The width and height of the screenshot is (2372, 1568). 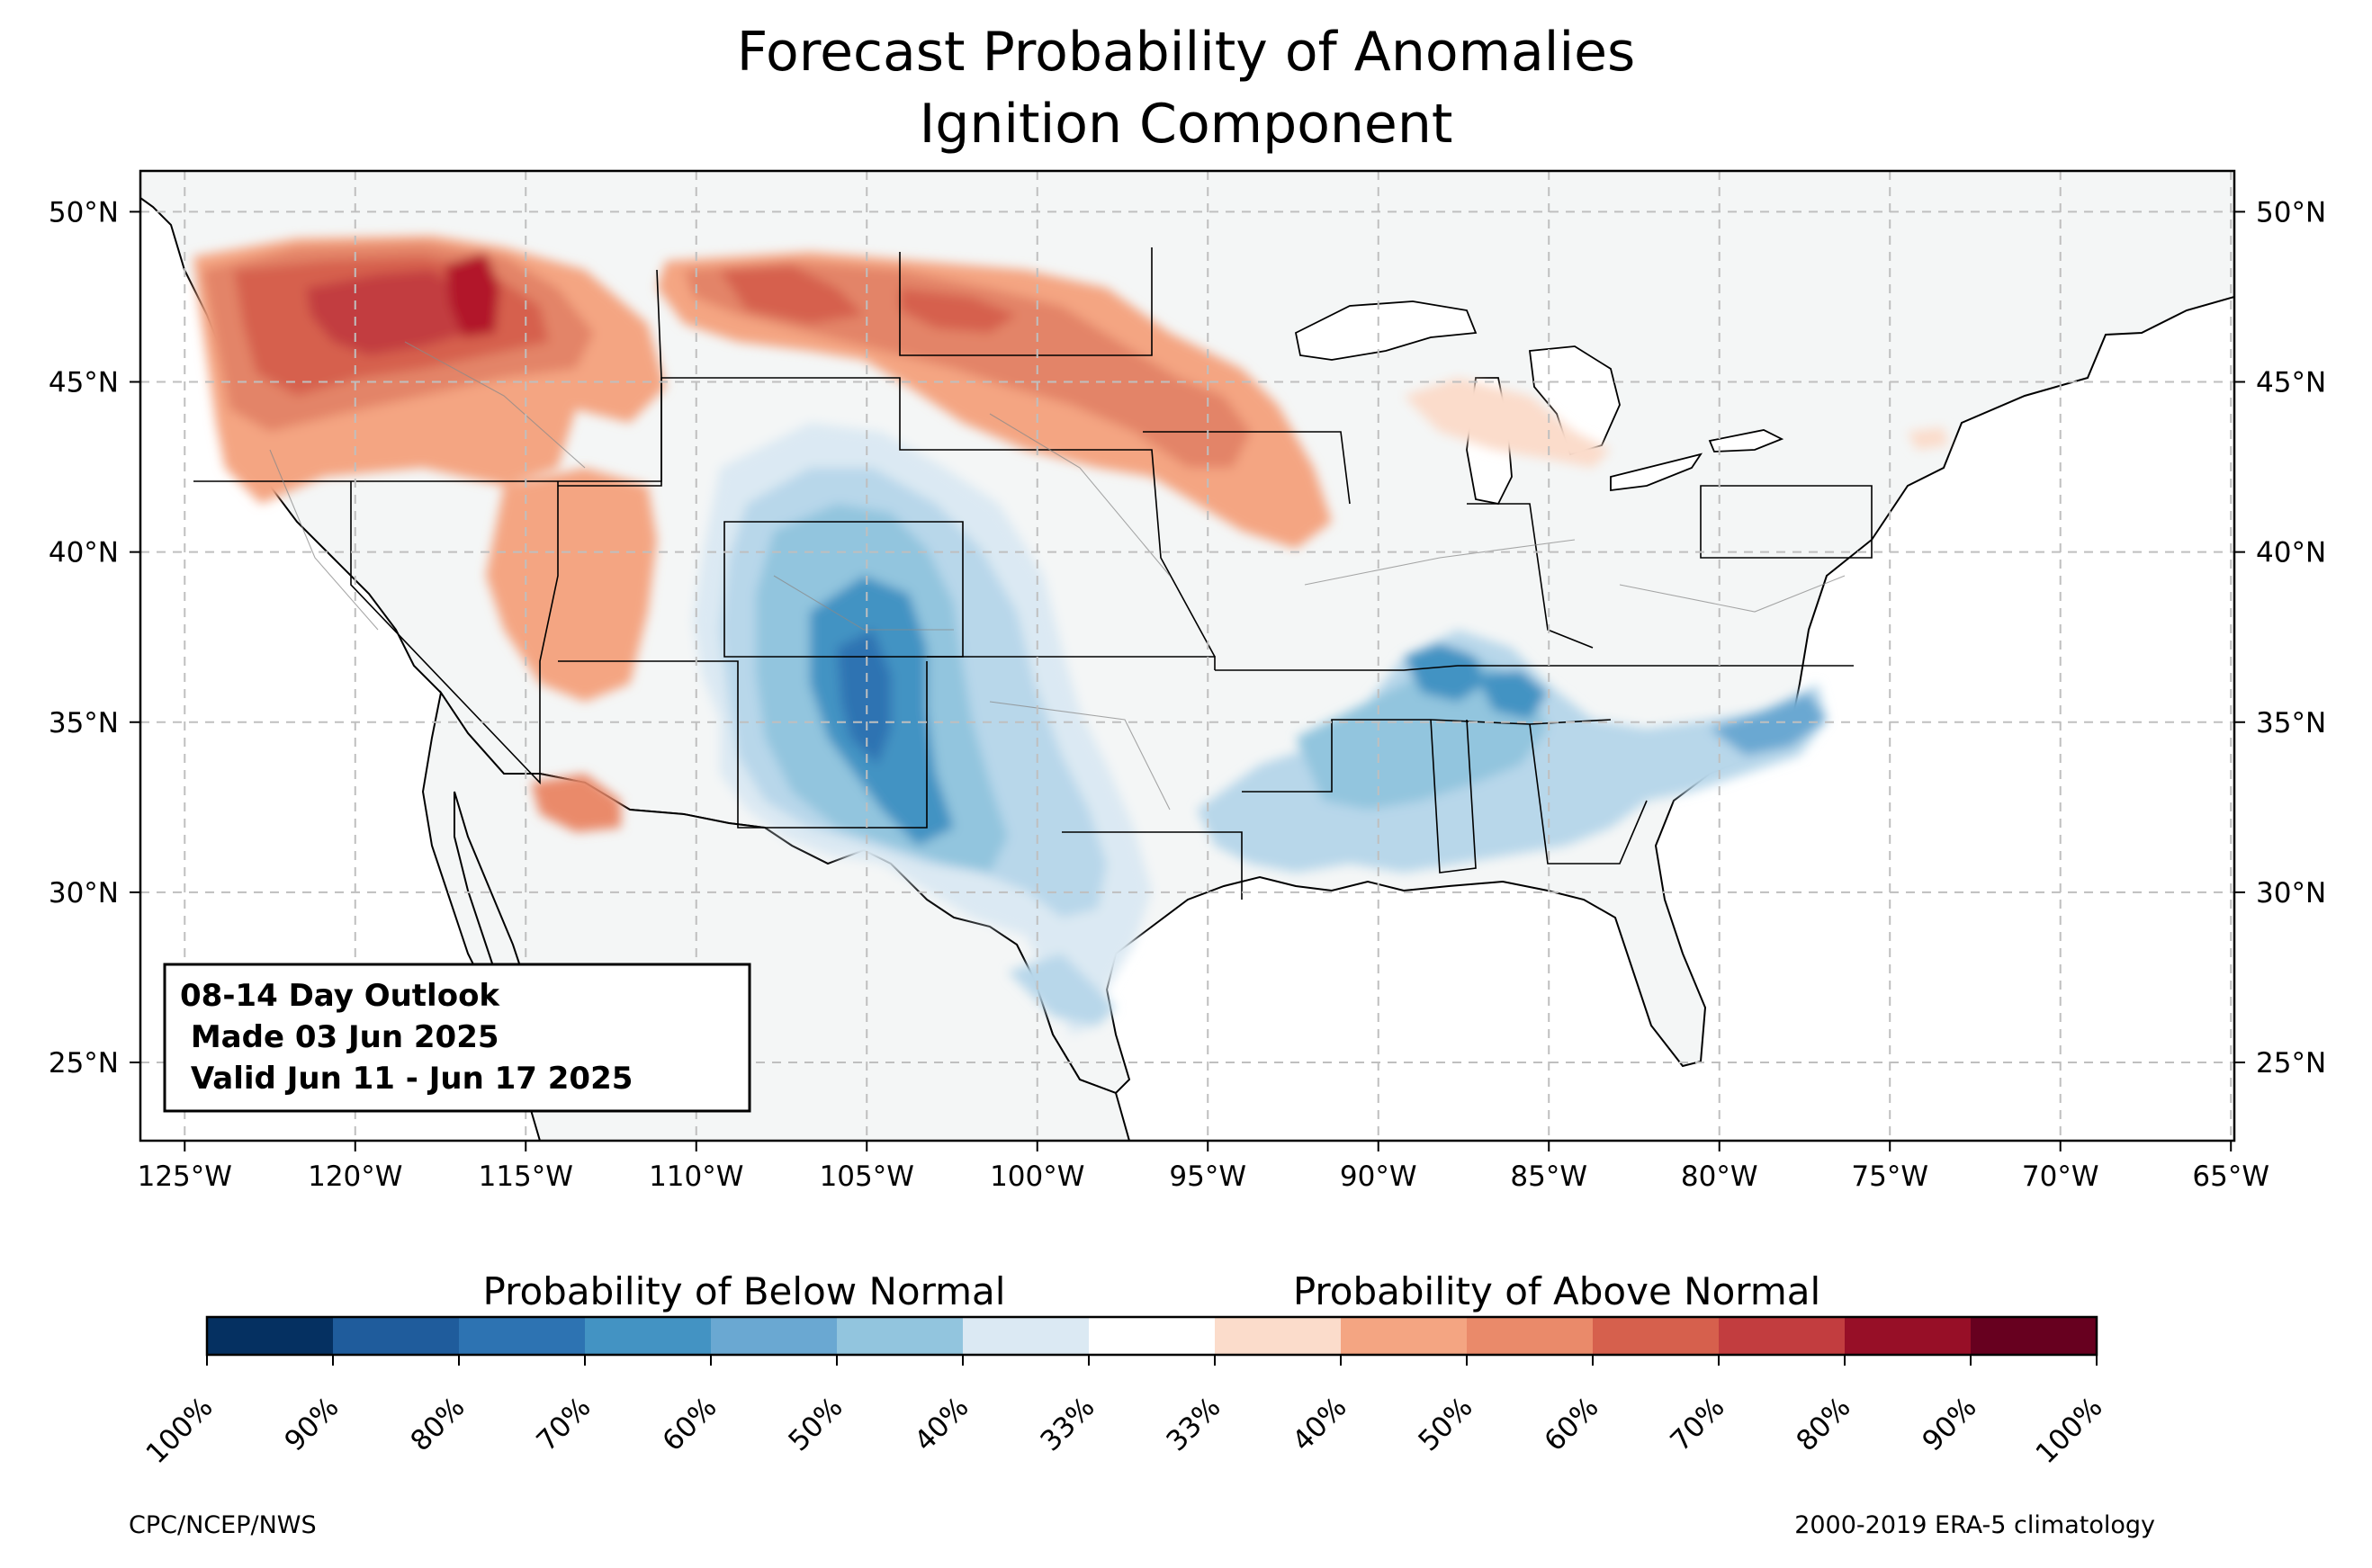 I want to click on colorbar-swatches, so click(x=1152, y=1336).